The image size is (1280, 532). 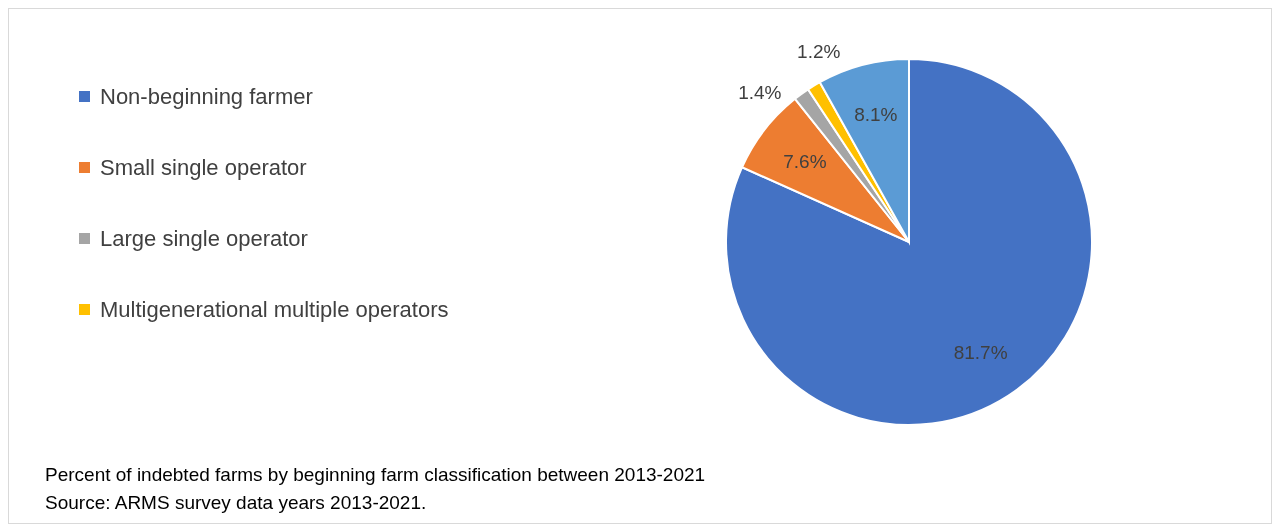 I want to click on data-label: 7.6%, so click(x=805, y=161).